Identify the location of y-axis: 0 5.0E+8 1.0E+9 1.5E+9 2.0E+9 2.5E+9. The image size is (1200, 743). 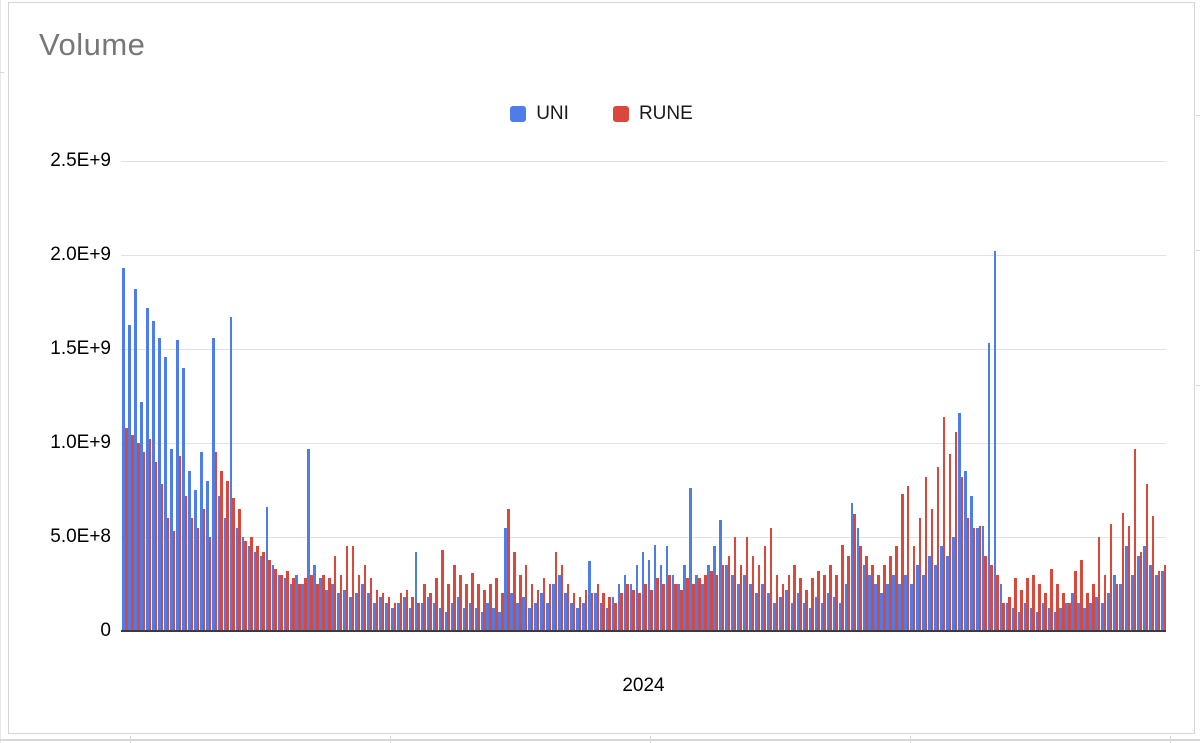
(60, 395).